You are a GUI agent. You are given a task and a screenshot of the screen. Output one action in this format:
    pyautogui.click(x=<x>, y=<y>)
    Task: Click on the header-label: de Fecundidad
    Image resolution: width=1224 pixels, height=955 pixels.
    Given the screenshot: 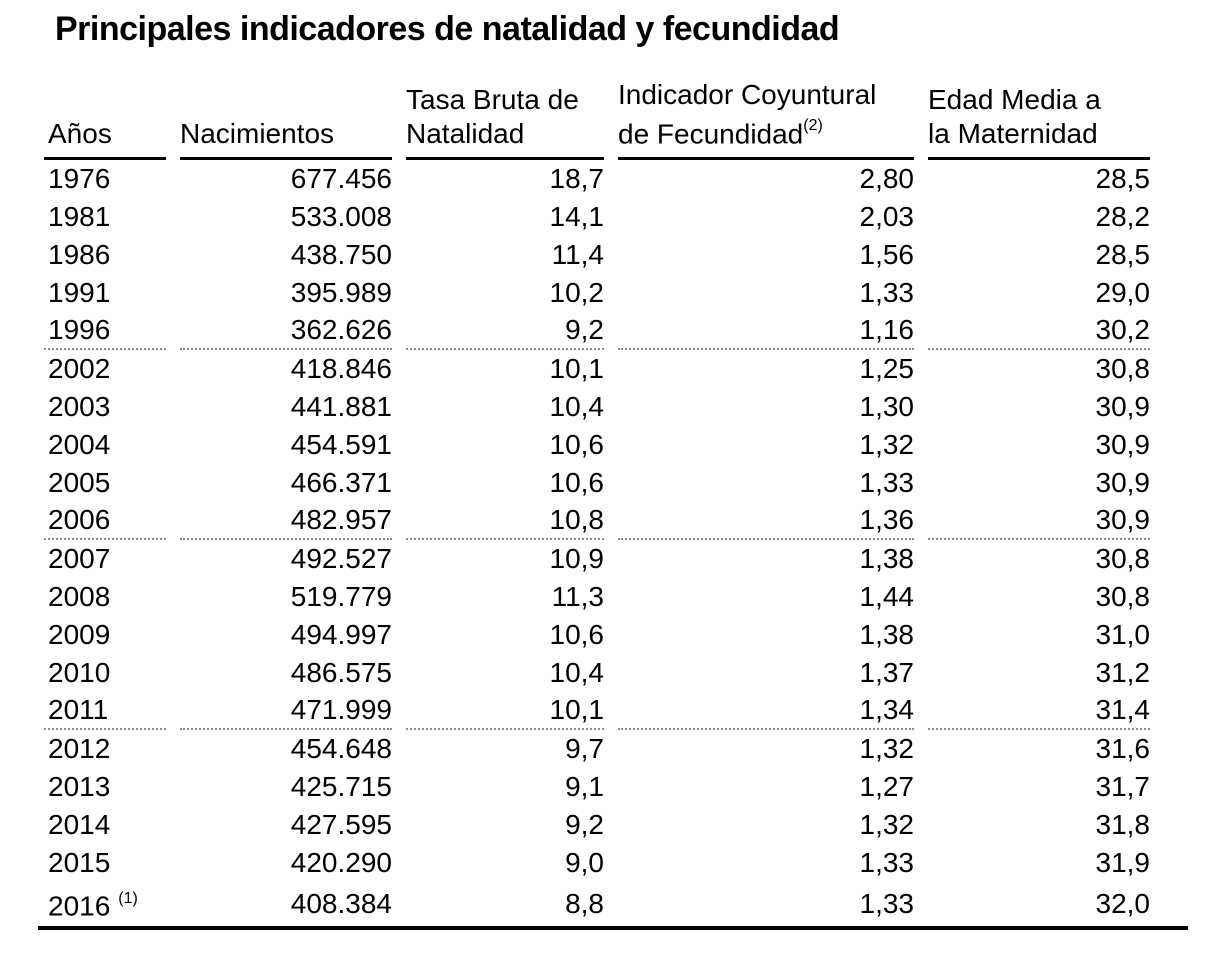 What is the action you would take?
    pyautogui.click(x=711, y=134)
    